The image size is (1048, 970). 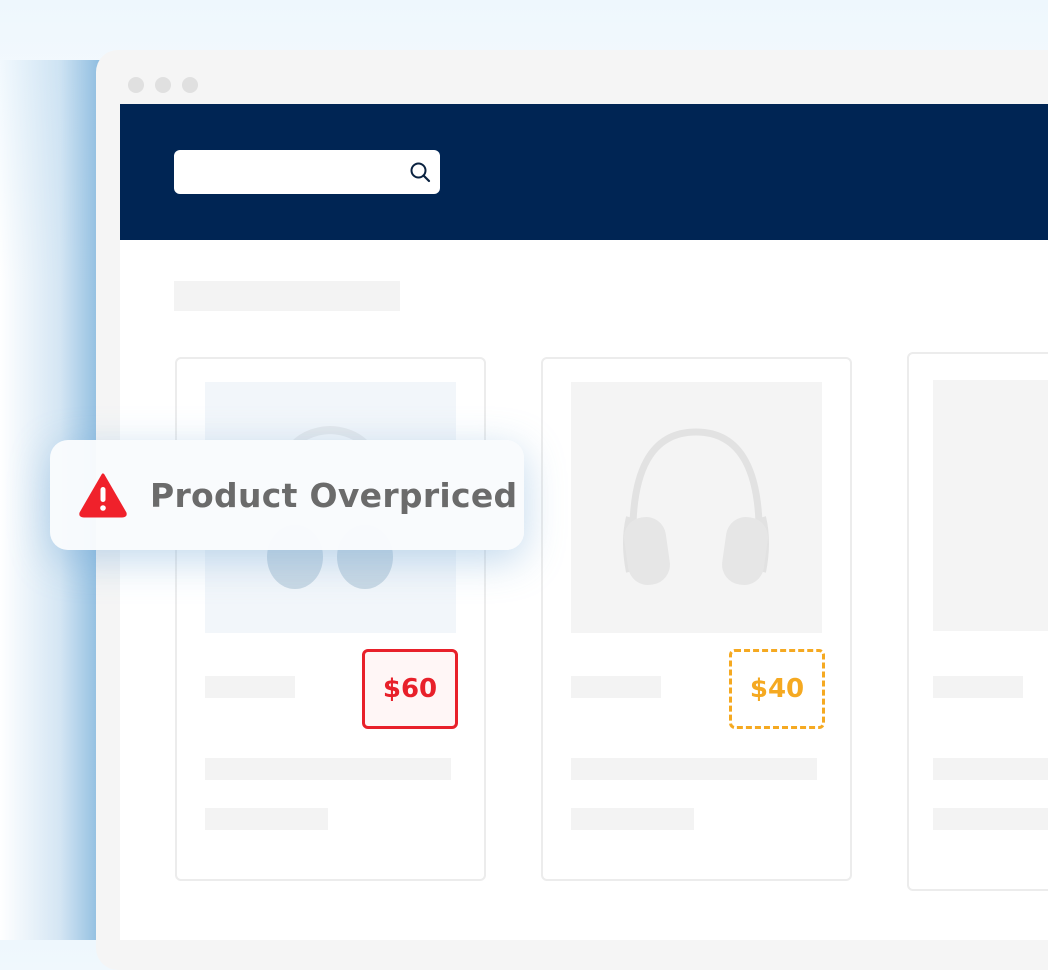 I want to click on alert-text: Product Overpriced, so click(x=334, y=495).